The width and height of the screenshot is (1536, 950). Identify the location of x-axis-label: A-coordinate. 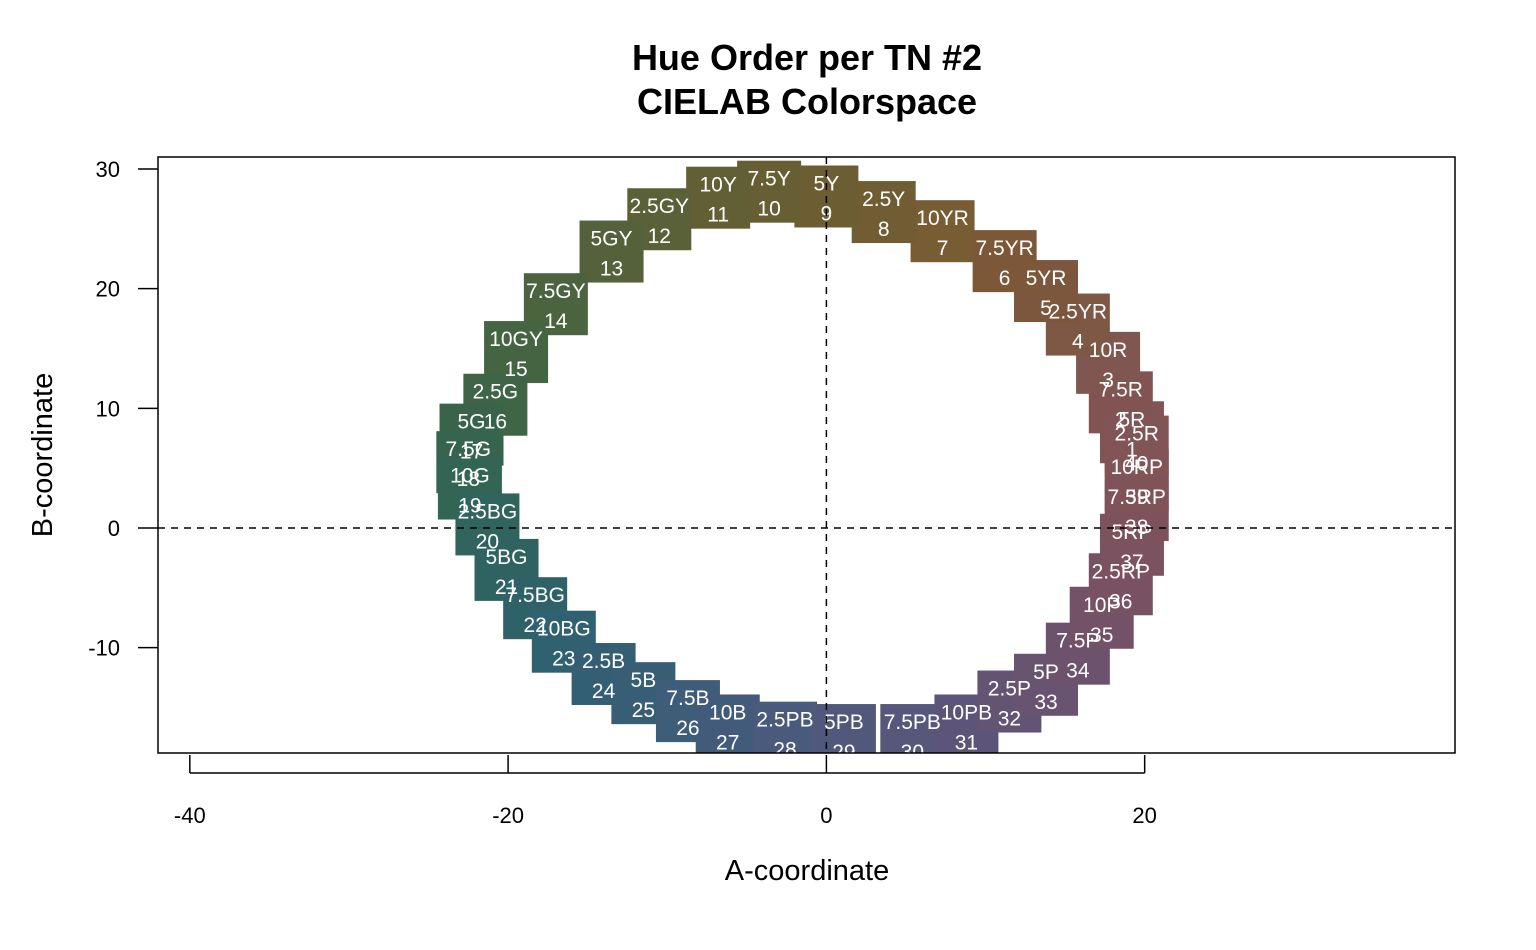
(807, 871).